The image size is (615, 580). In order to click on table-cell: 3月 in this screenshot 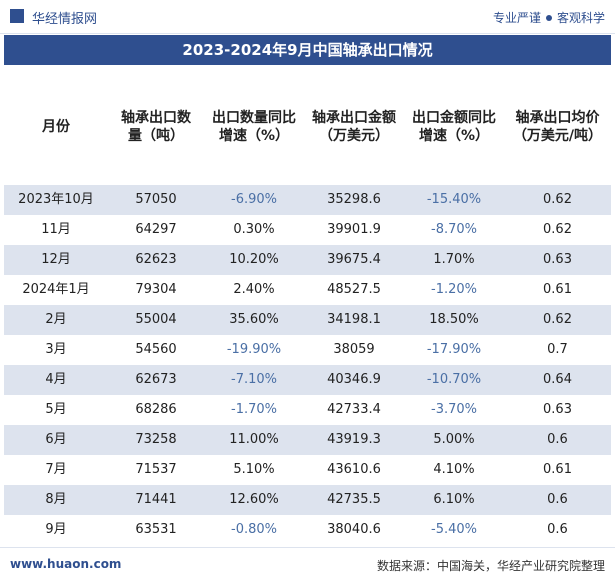, I will do `click(56, 349)`.